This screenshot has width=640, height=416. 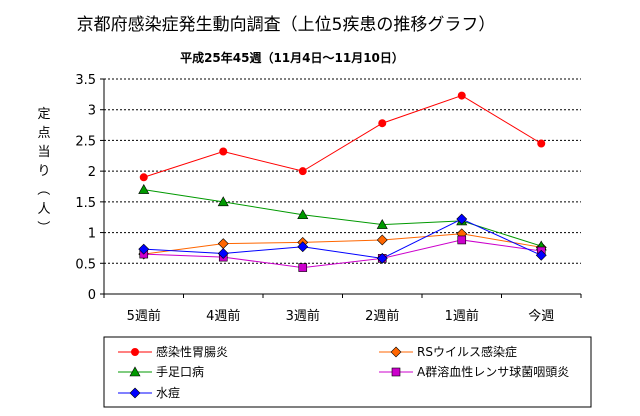 What do you see at coordinates (149, 392) in the screenshot?
I see `legend-entry: 水痘` at bounding box center [149, 392].